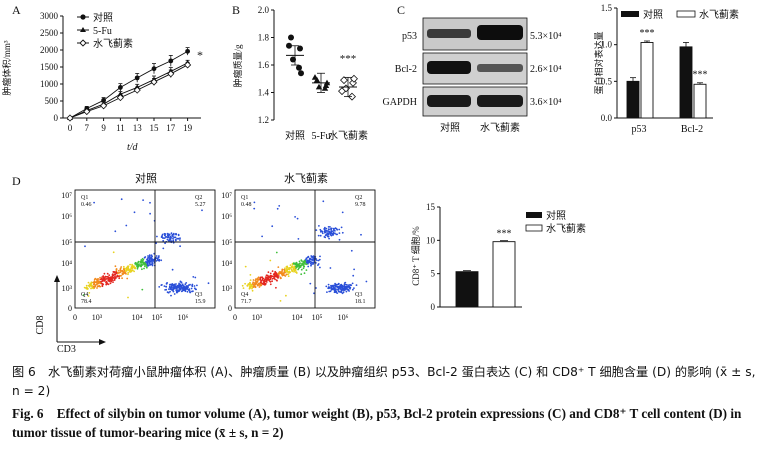  What do you see at coordinates (49, 16) in the screenshot?
I see `panel-a-ytick-label: 3000` at bounding box center [49, 16].